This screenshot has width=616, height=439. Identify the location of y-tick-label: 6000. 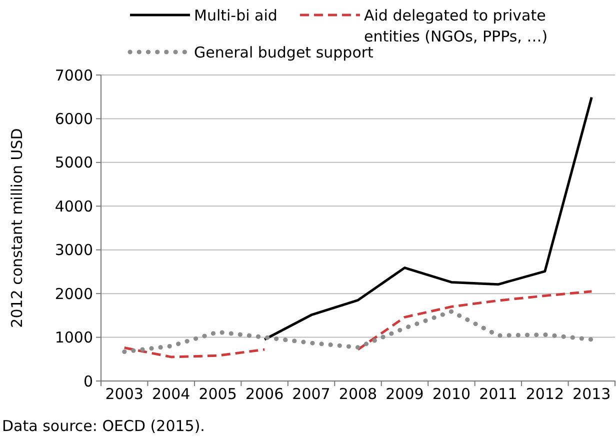
(73, 119).